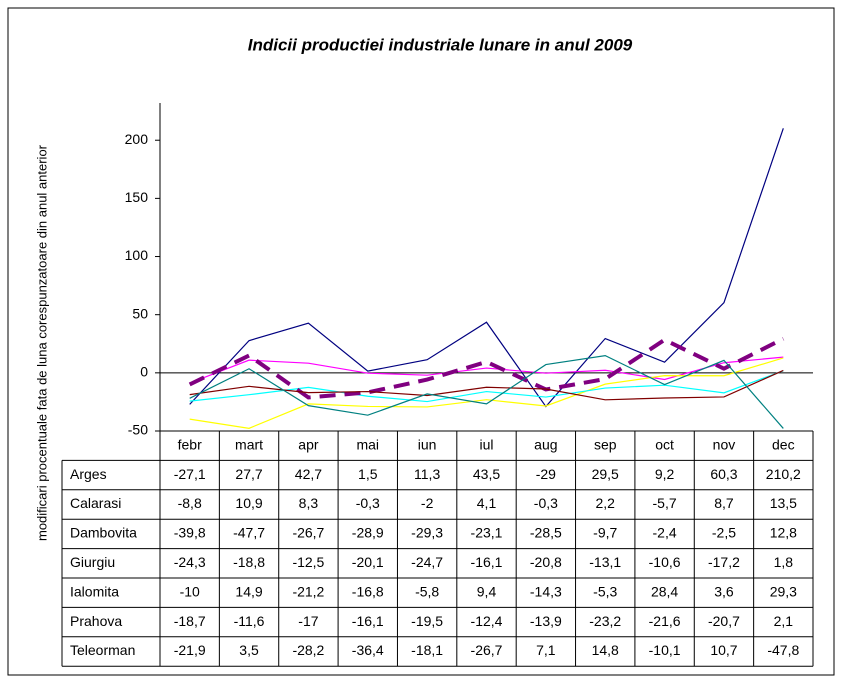 This screenshot has width=843, height=682. I want to click on data-label: -18,8, so click(249, 562).